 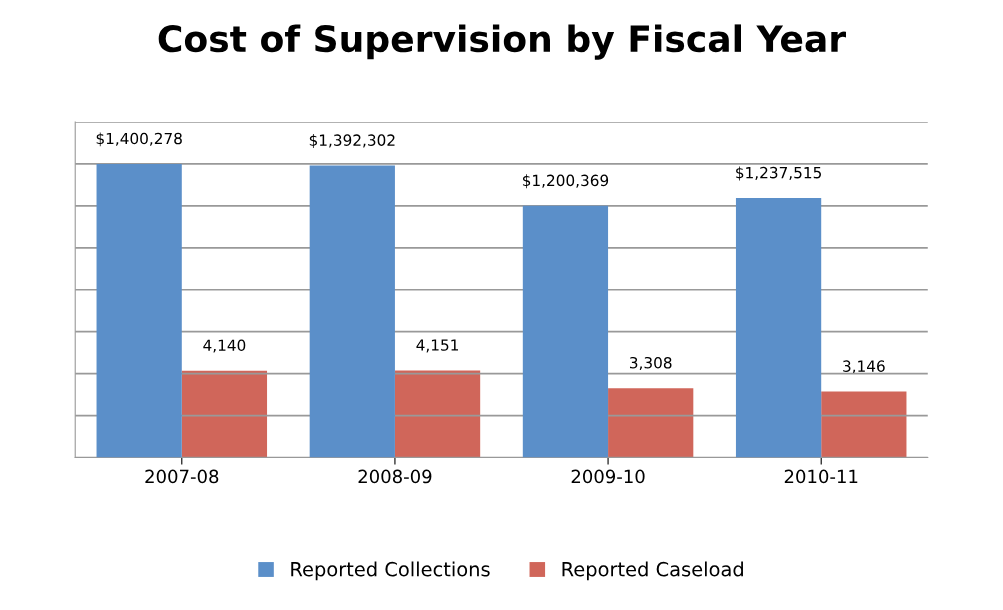 I want to click on legend-label: Reported Collections, so click(x=390, y=571).